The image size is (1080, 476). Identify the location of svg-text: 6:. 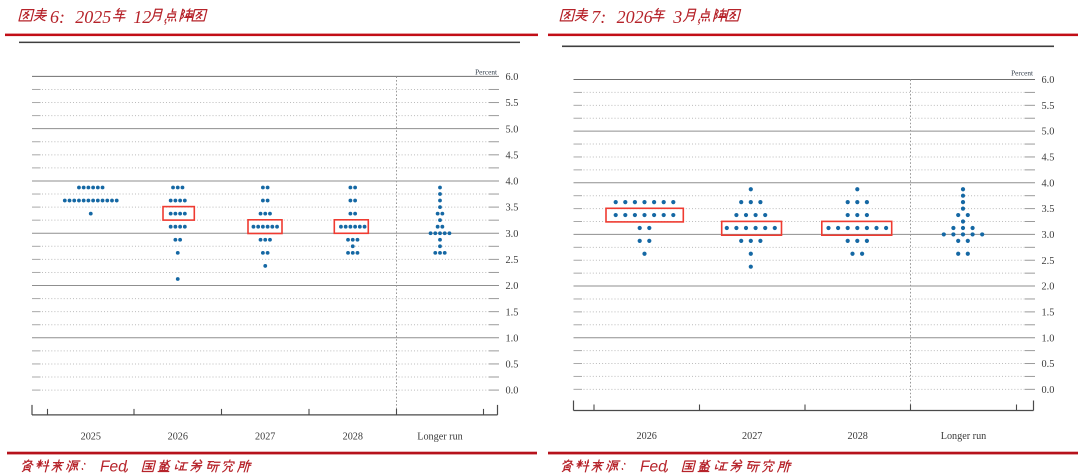
(57, 17).